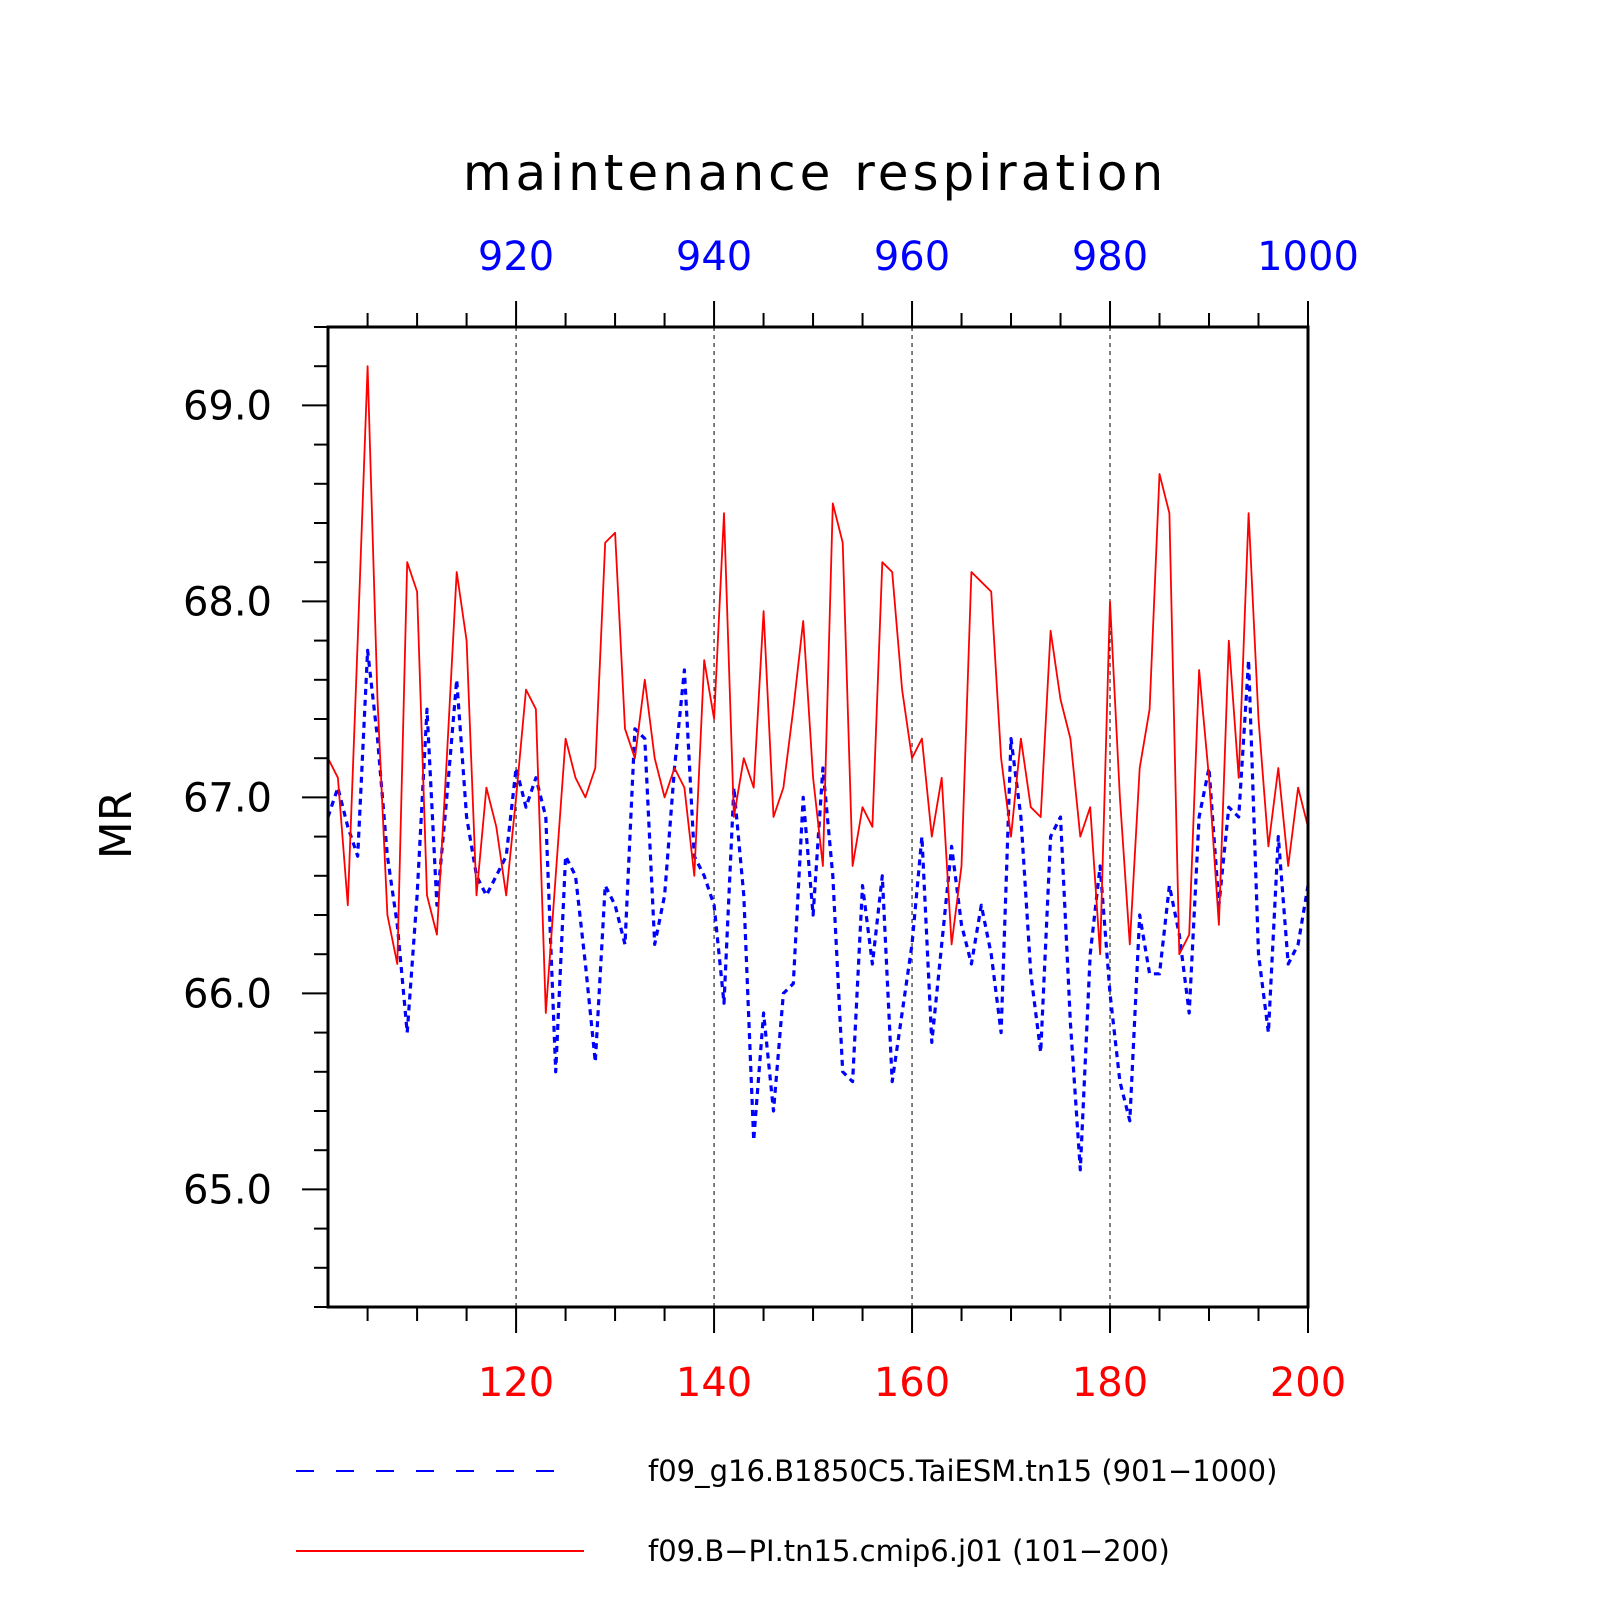 The height and width of the screenshot is (1620, 1620). Describe the element at coordinates (116, 825) in the screenshot. I see `y-axis-label: MR` at that location.